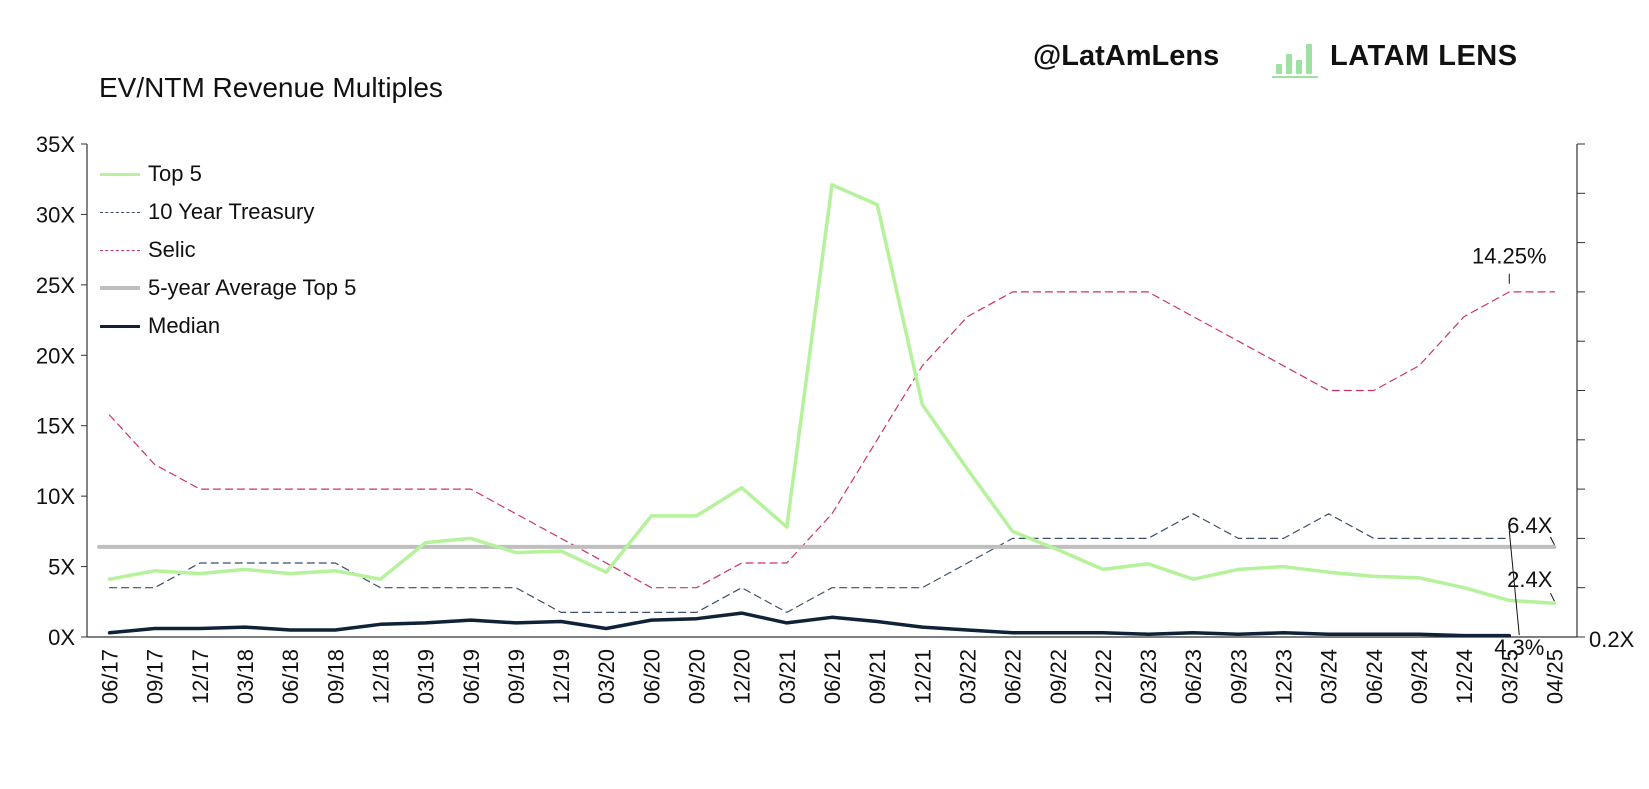  Describe the element at coordinates (1238, 676) in the screenshot. I see `x-tick-label: 09/23` at that location.